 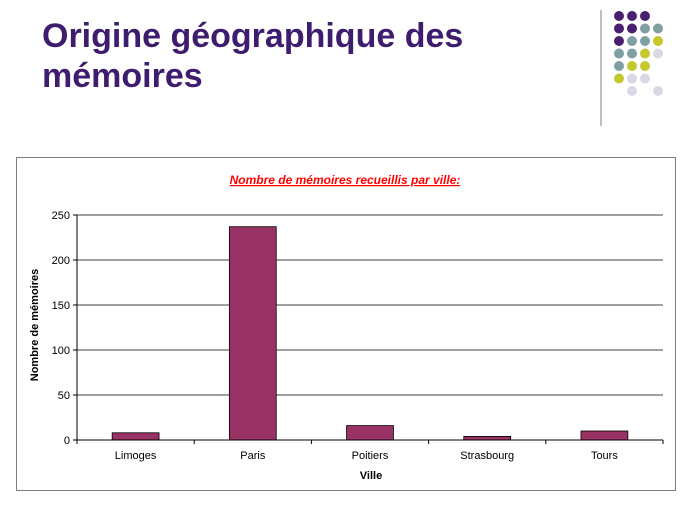 What do you see at coordinates (370, 456) in the screenshot?
I see `x-tick-label: Poitiers` at bounding box center [370, 456].